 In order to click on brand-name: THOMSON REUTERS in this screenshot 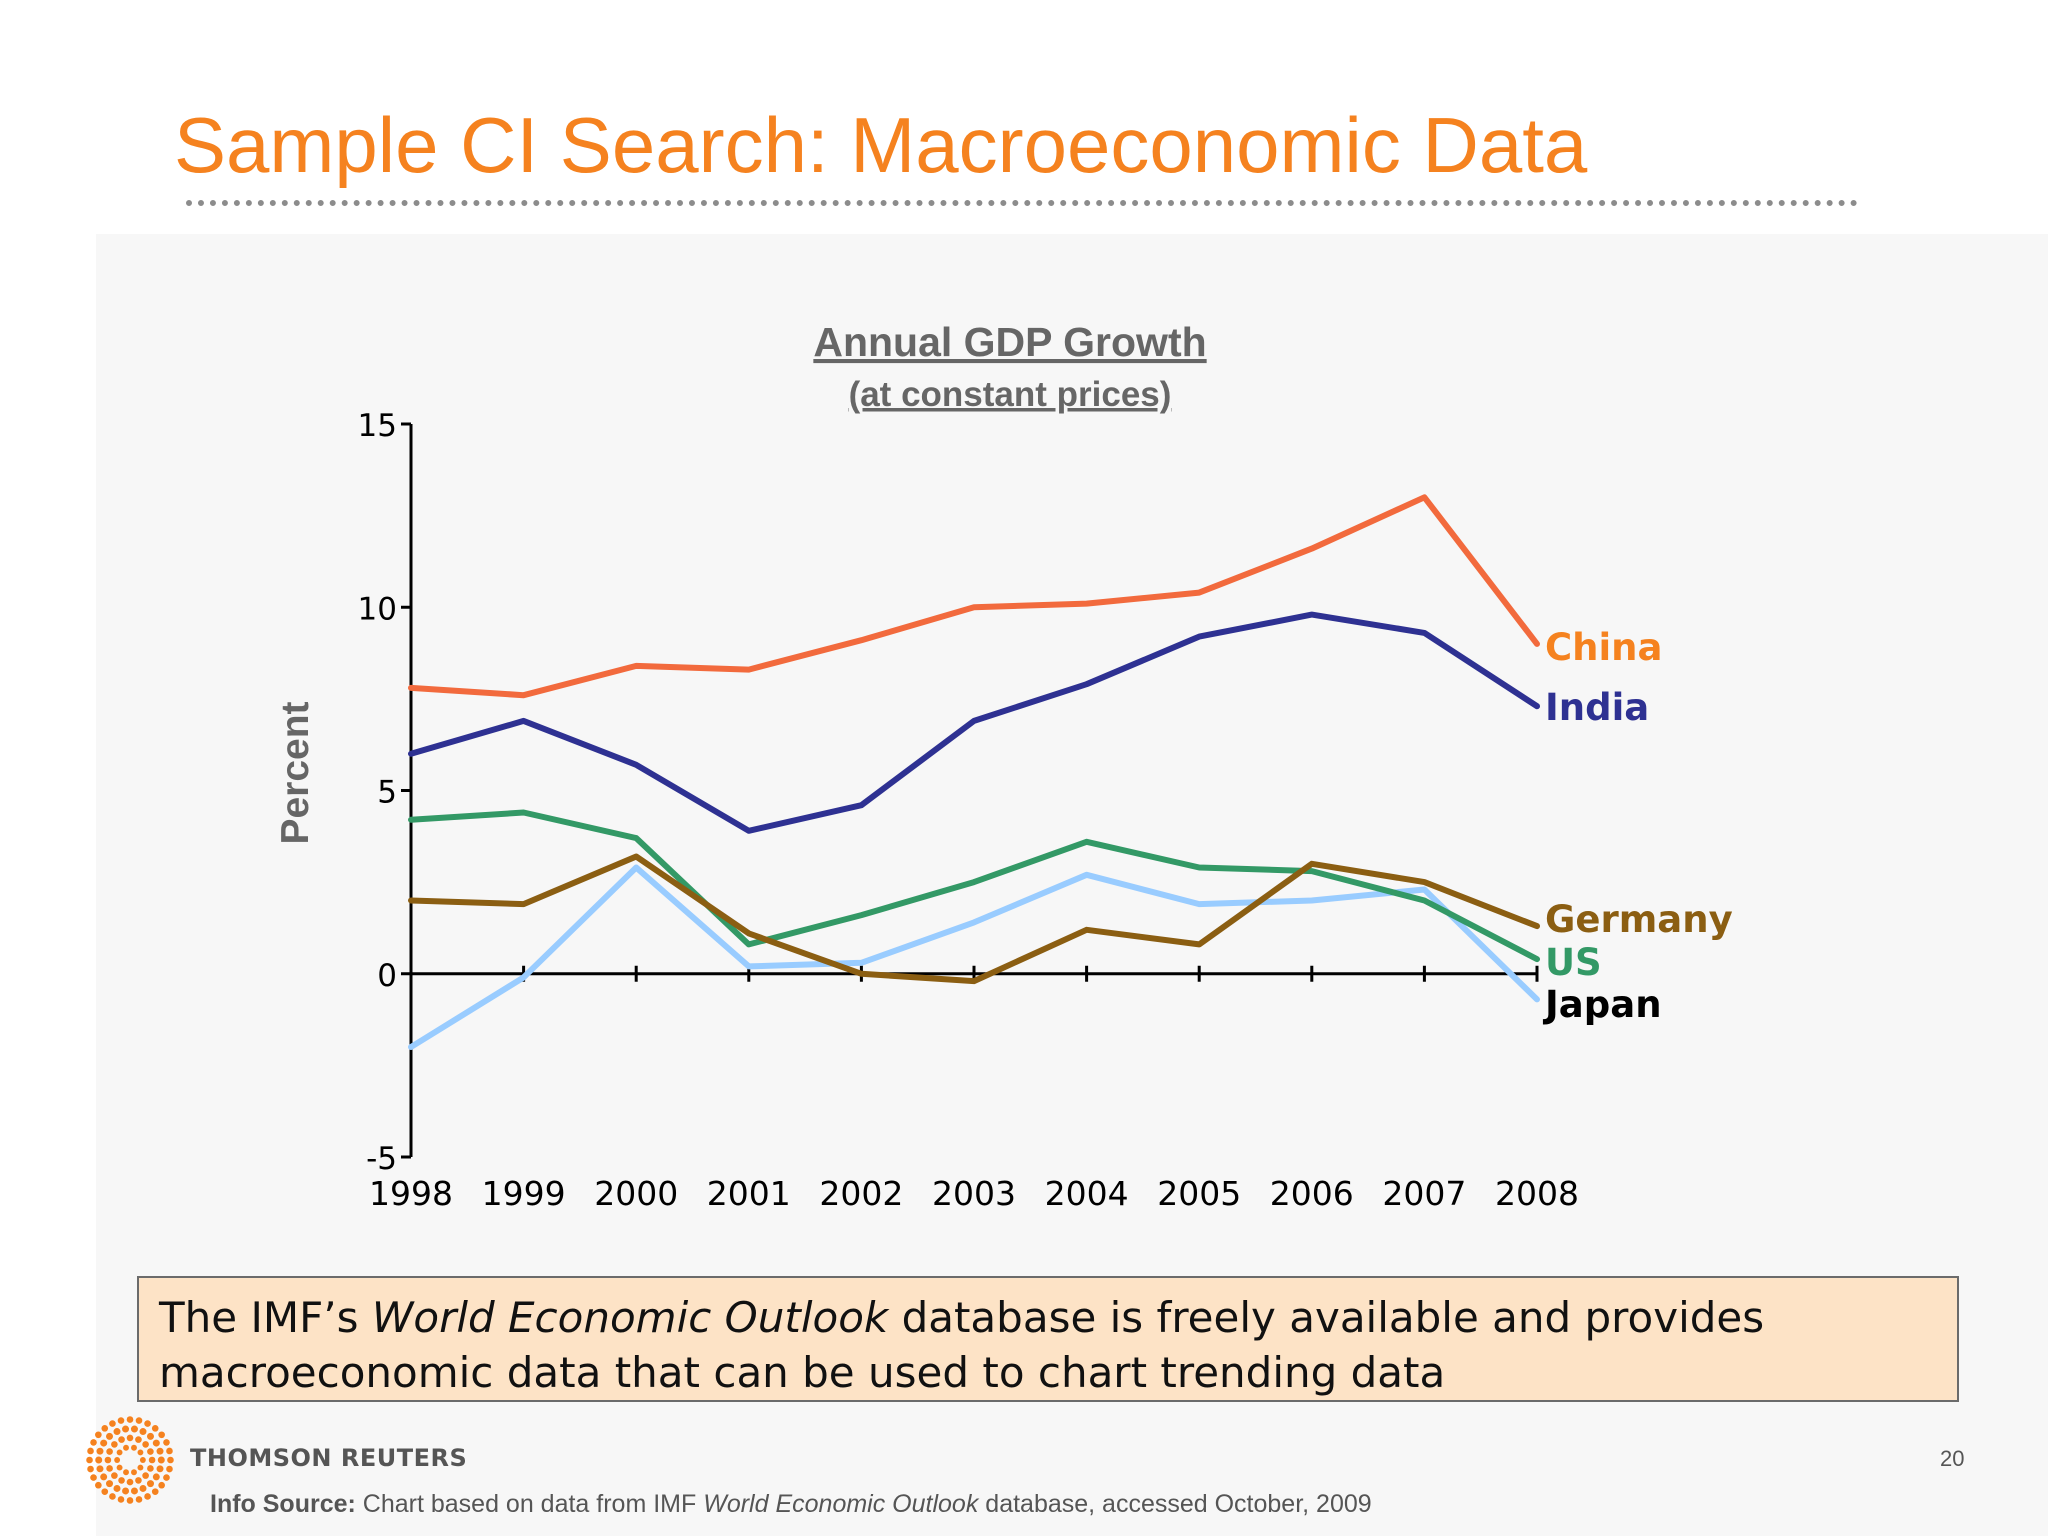, I will do `click(329, 1458)`.